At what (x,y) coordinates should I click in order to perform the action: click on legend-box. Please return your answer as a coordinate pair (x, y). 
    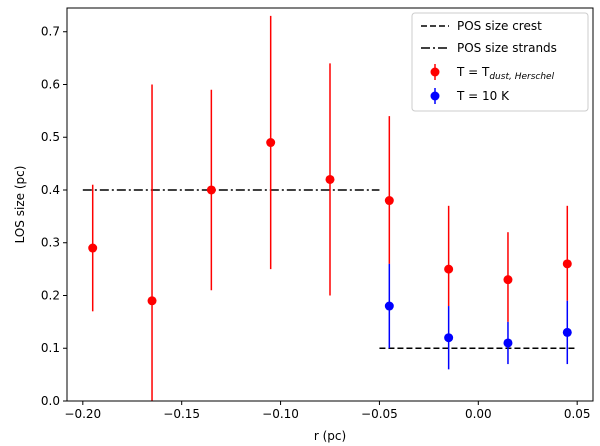
    Looking at the image, I should click on (500, 62).